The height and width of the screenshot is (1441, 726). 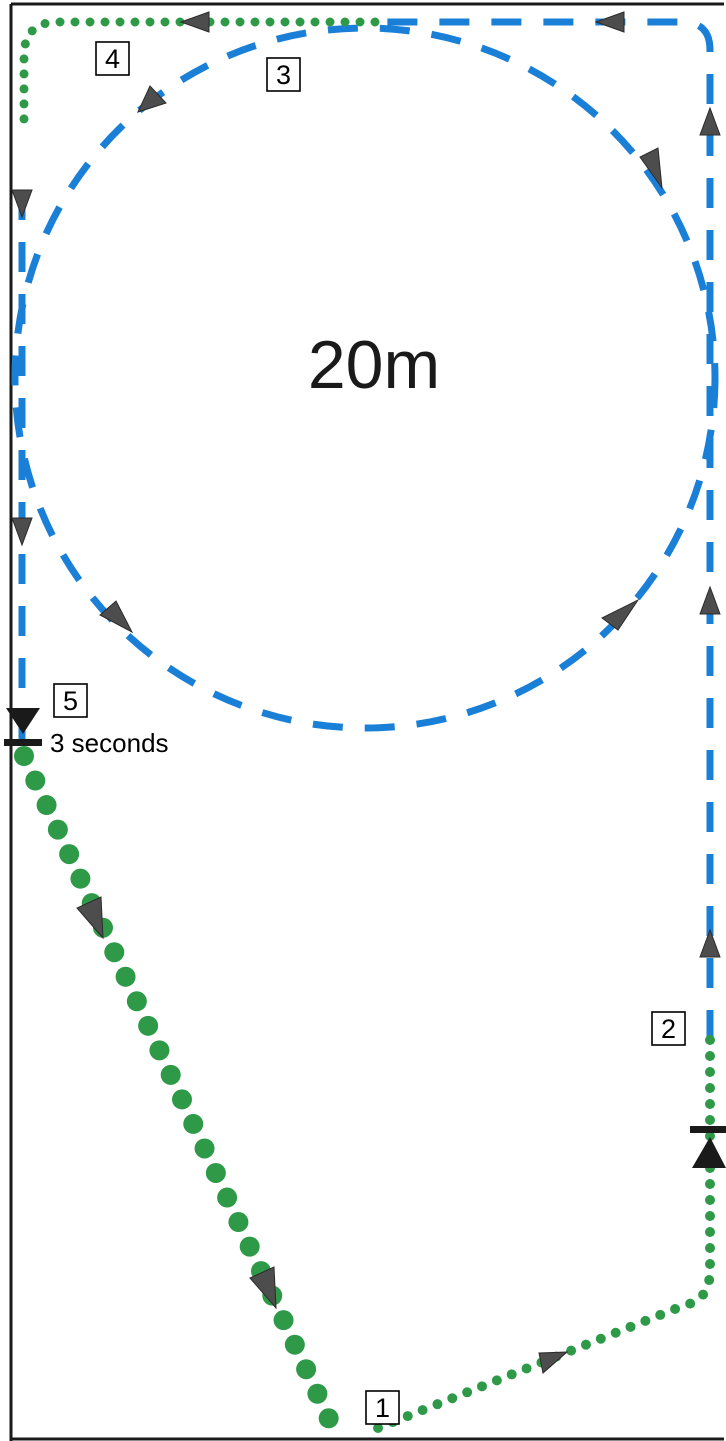 I want to click on dotted-right-route, so click(x=539, y=1236).